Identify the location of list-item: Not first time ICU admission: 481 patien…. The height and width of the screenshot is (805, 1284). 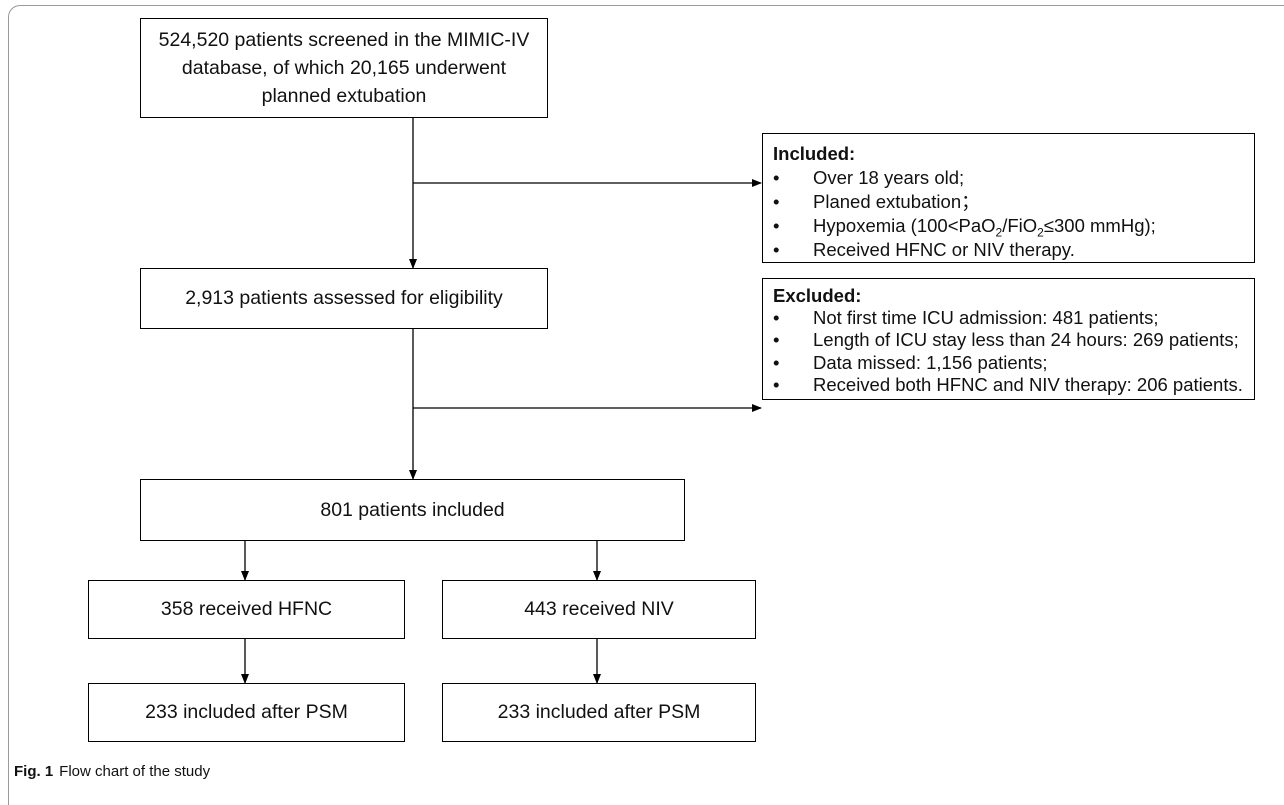
(1008, 318).